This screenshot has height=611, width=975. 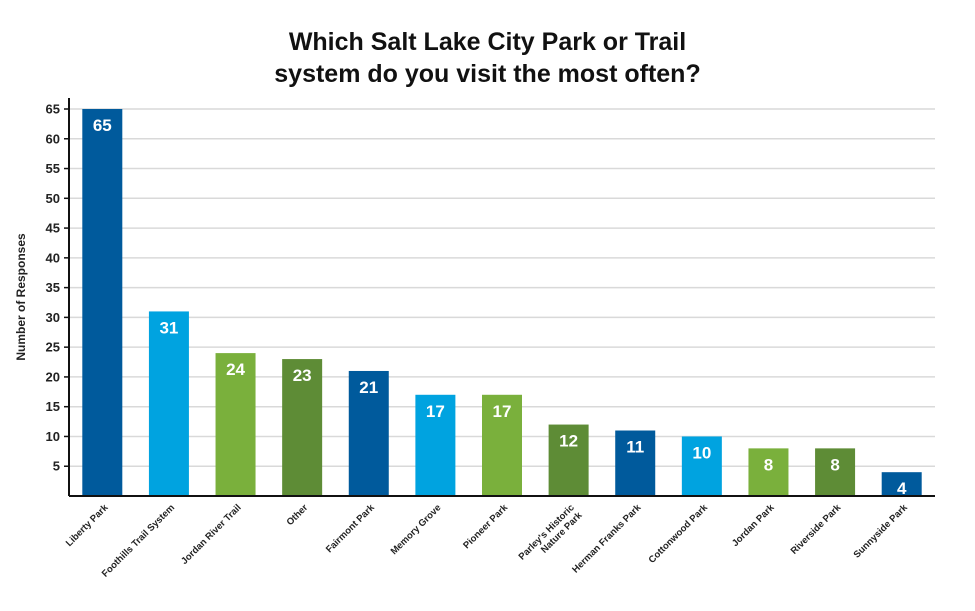 What do you see at coordinates (368, 387) in the screenshot?
I see `data-label: 21` at bounding box center [368, 387].